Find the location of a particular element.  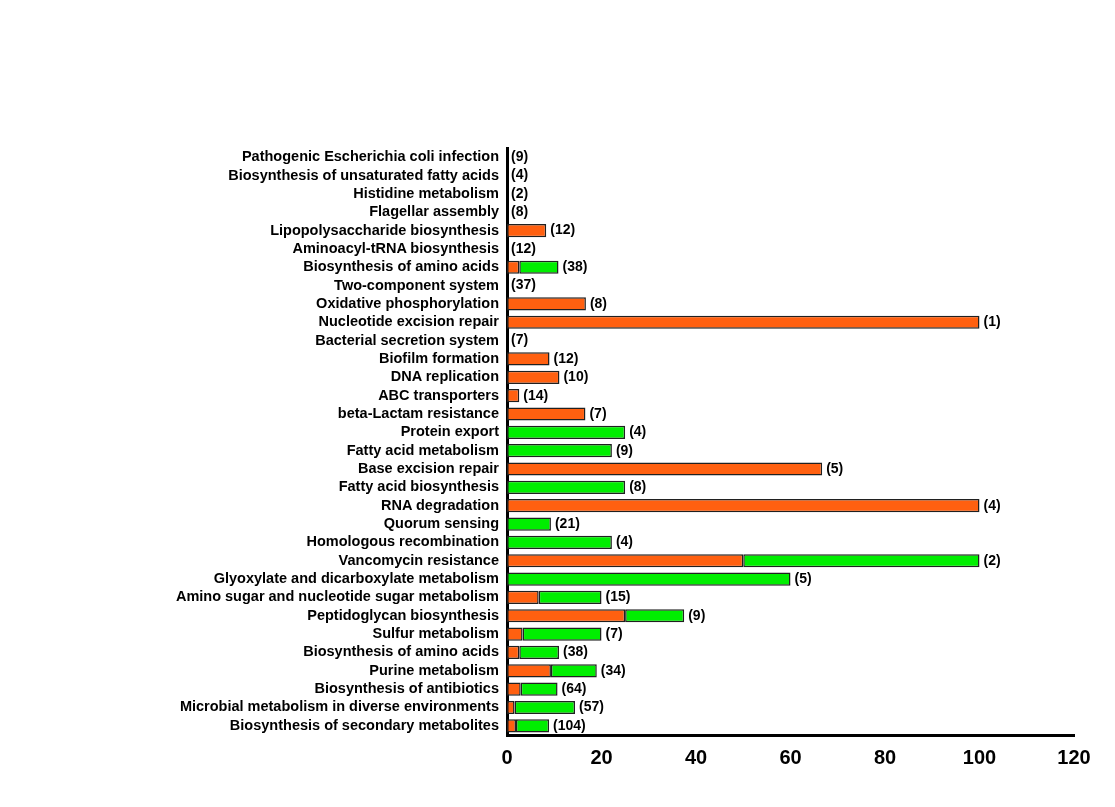

y-tick-label: Peptidoglycan biosynthesis is located at coordinates (403, 614).